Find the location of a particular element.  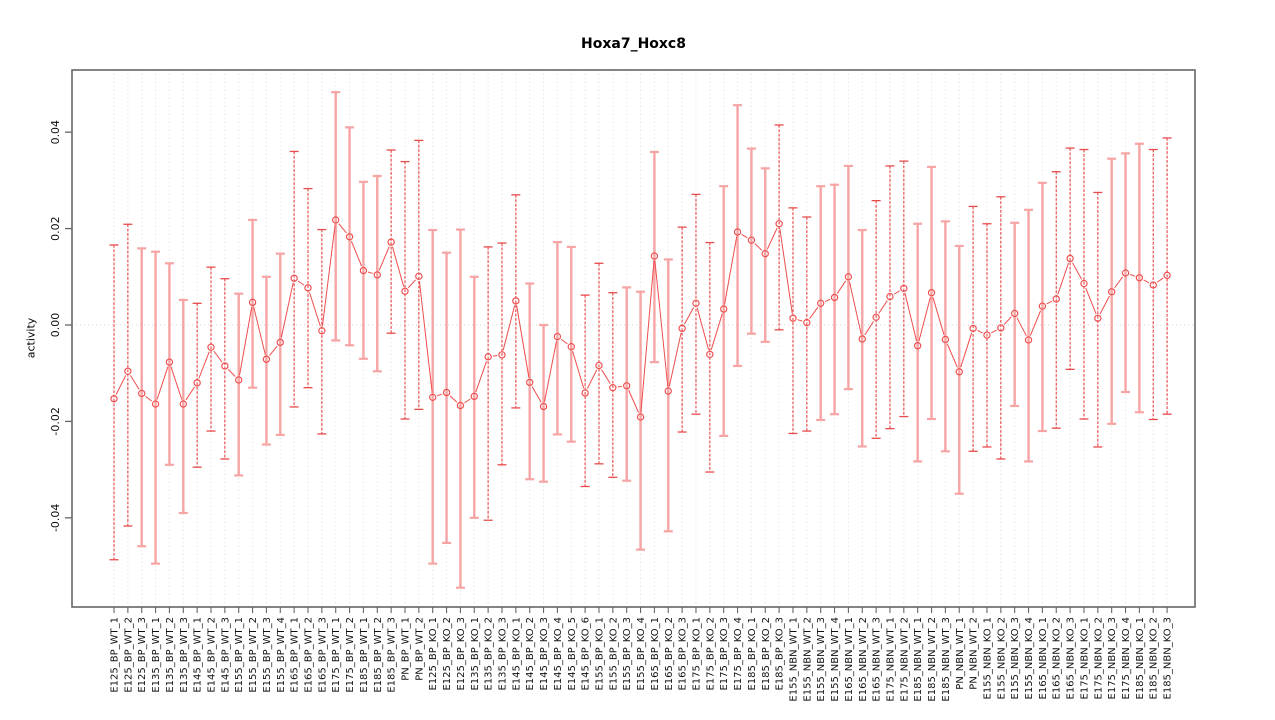

svg-text: E155_NBN_KO_1 is located at coordinates (987, 658).